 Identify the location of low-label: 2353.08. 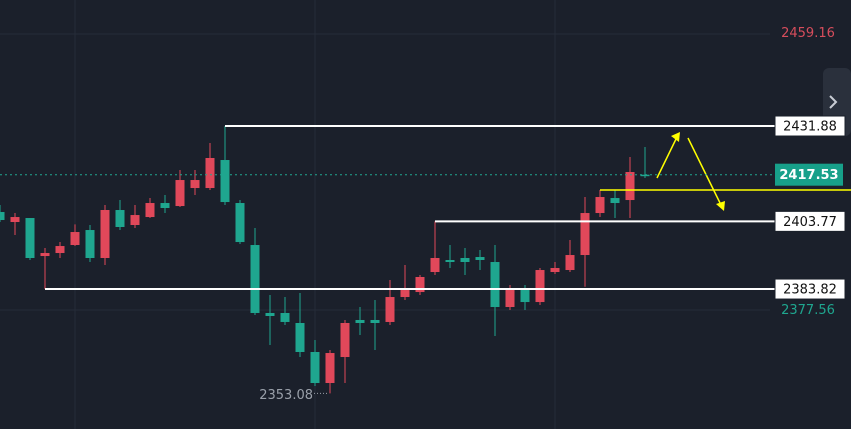
(286, 395).